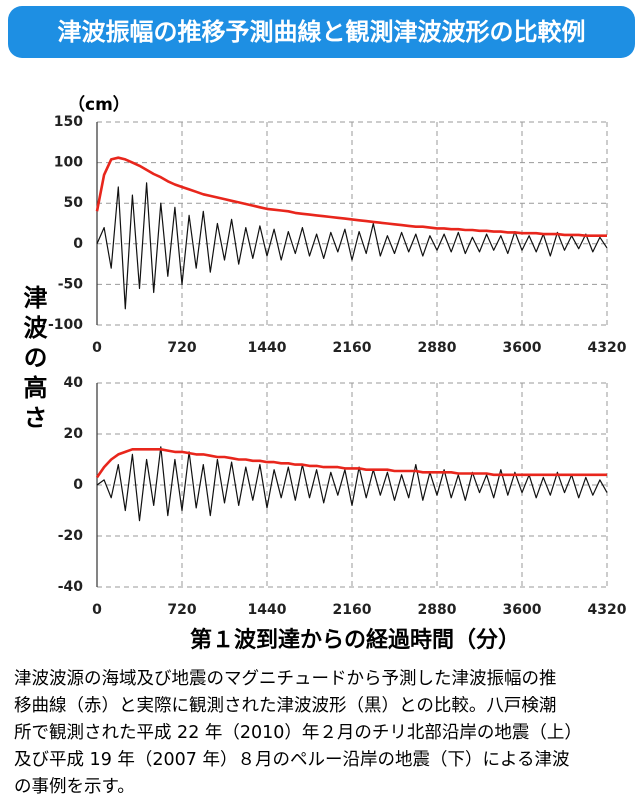  Describe the element at coordinates (298, 733) in the screenshot. I see `caption-line: 所で観測された平成 22 年（2010）年２月のチリ北部沿岸の地震（上）` at that location.